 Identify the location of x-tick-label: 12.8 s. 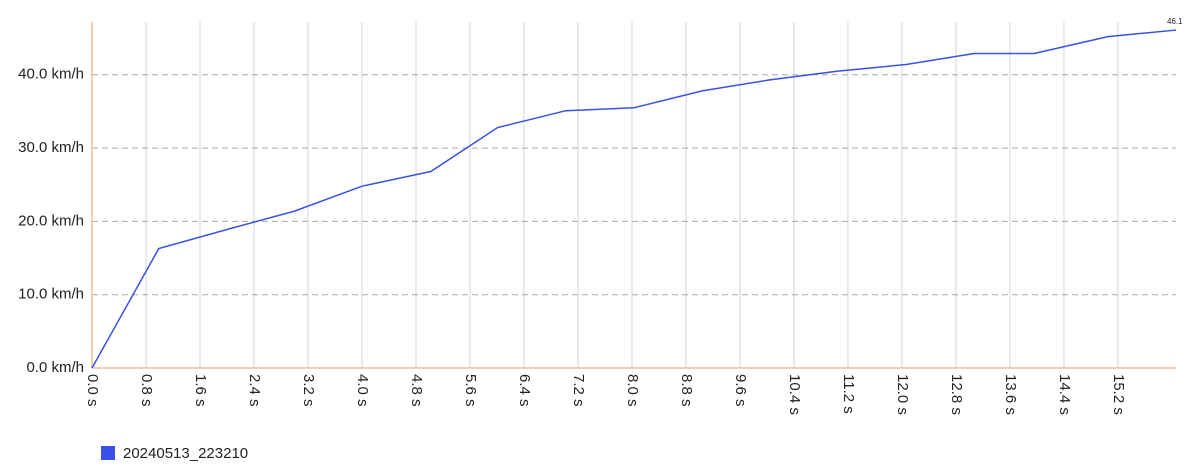
(956, 394).